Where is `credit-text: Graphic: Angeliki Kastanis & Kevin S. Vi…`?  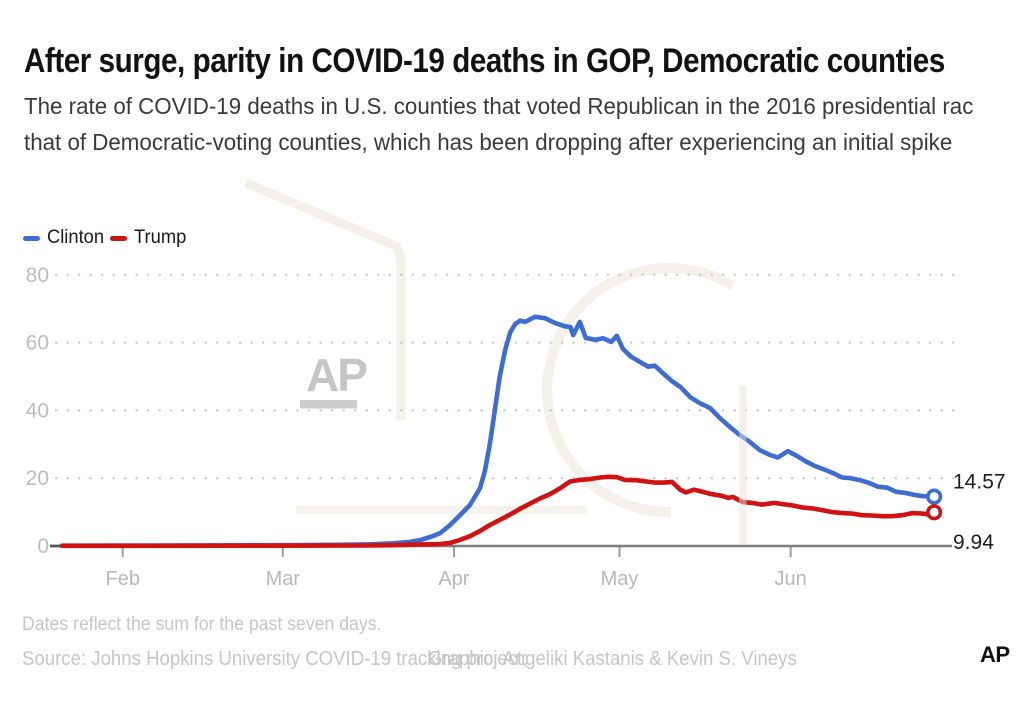 credit-text: Graphic: Angeliki Kastanis & Kevin S. Vi… is located at coordinates (612, 659).